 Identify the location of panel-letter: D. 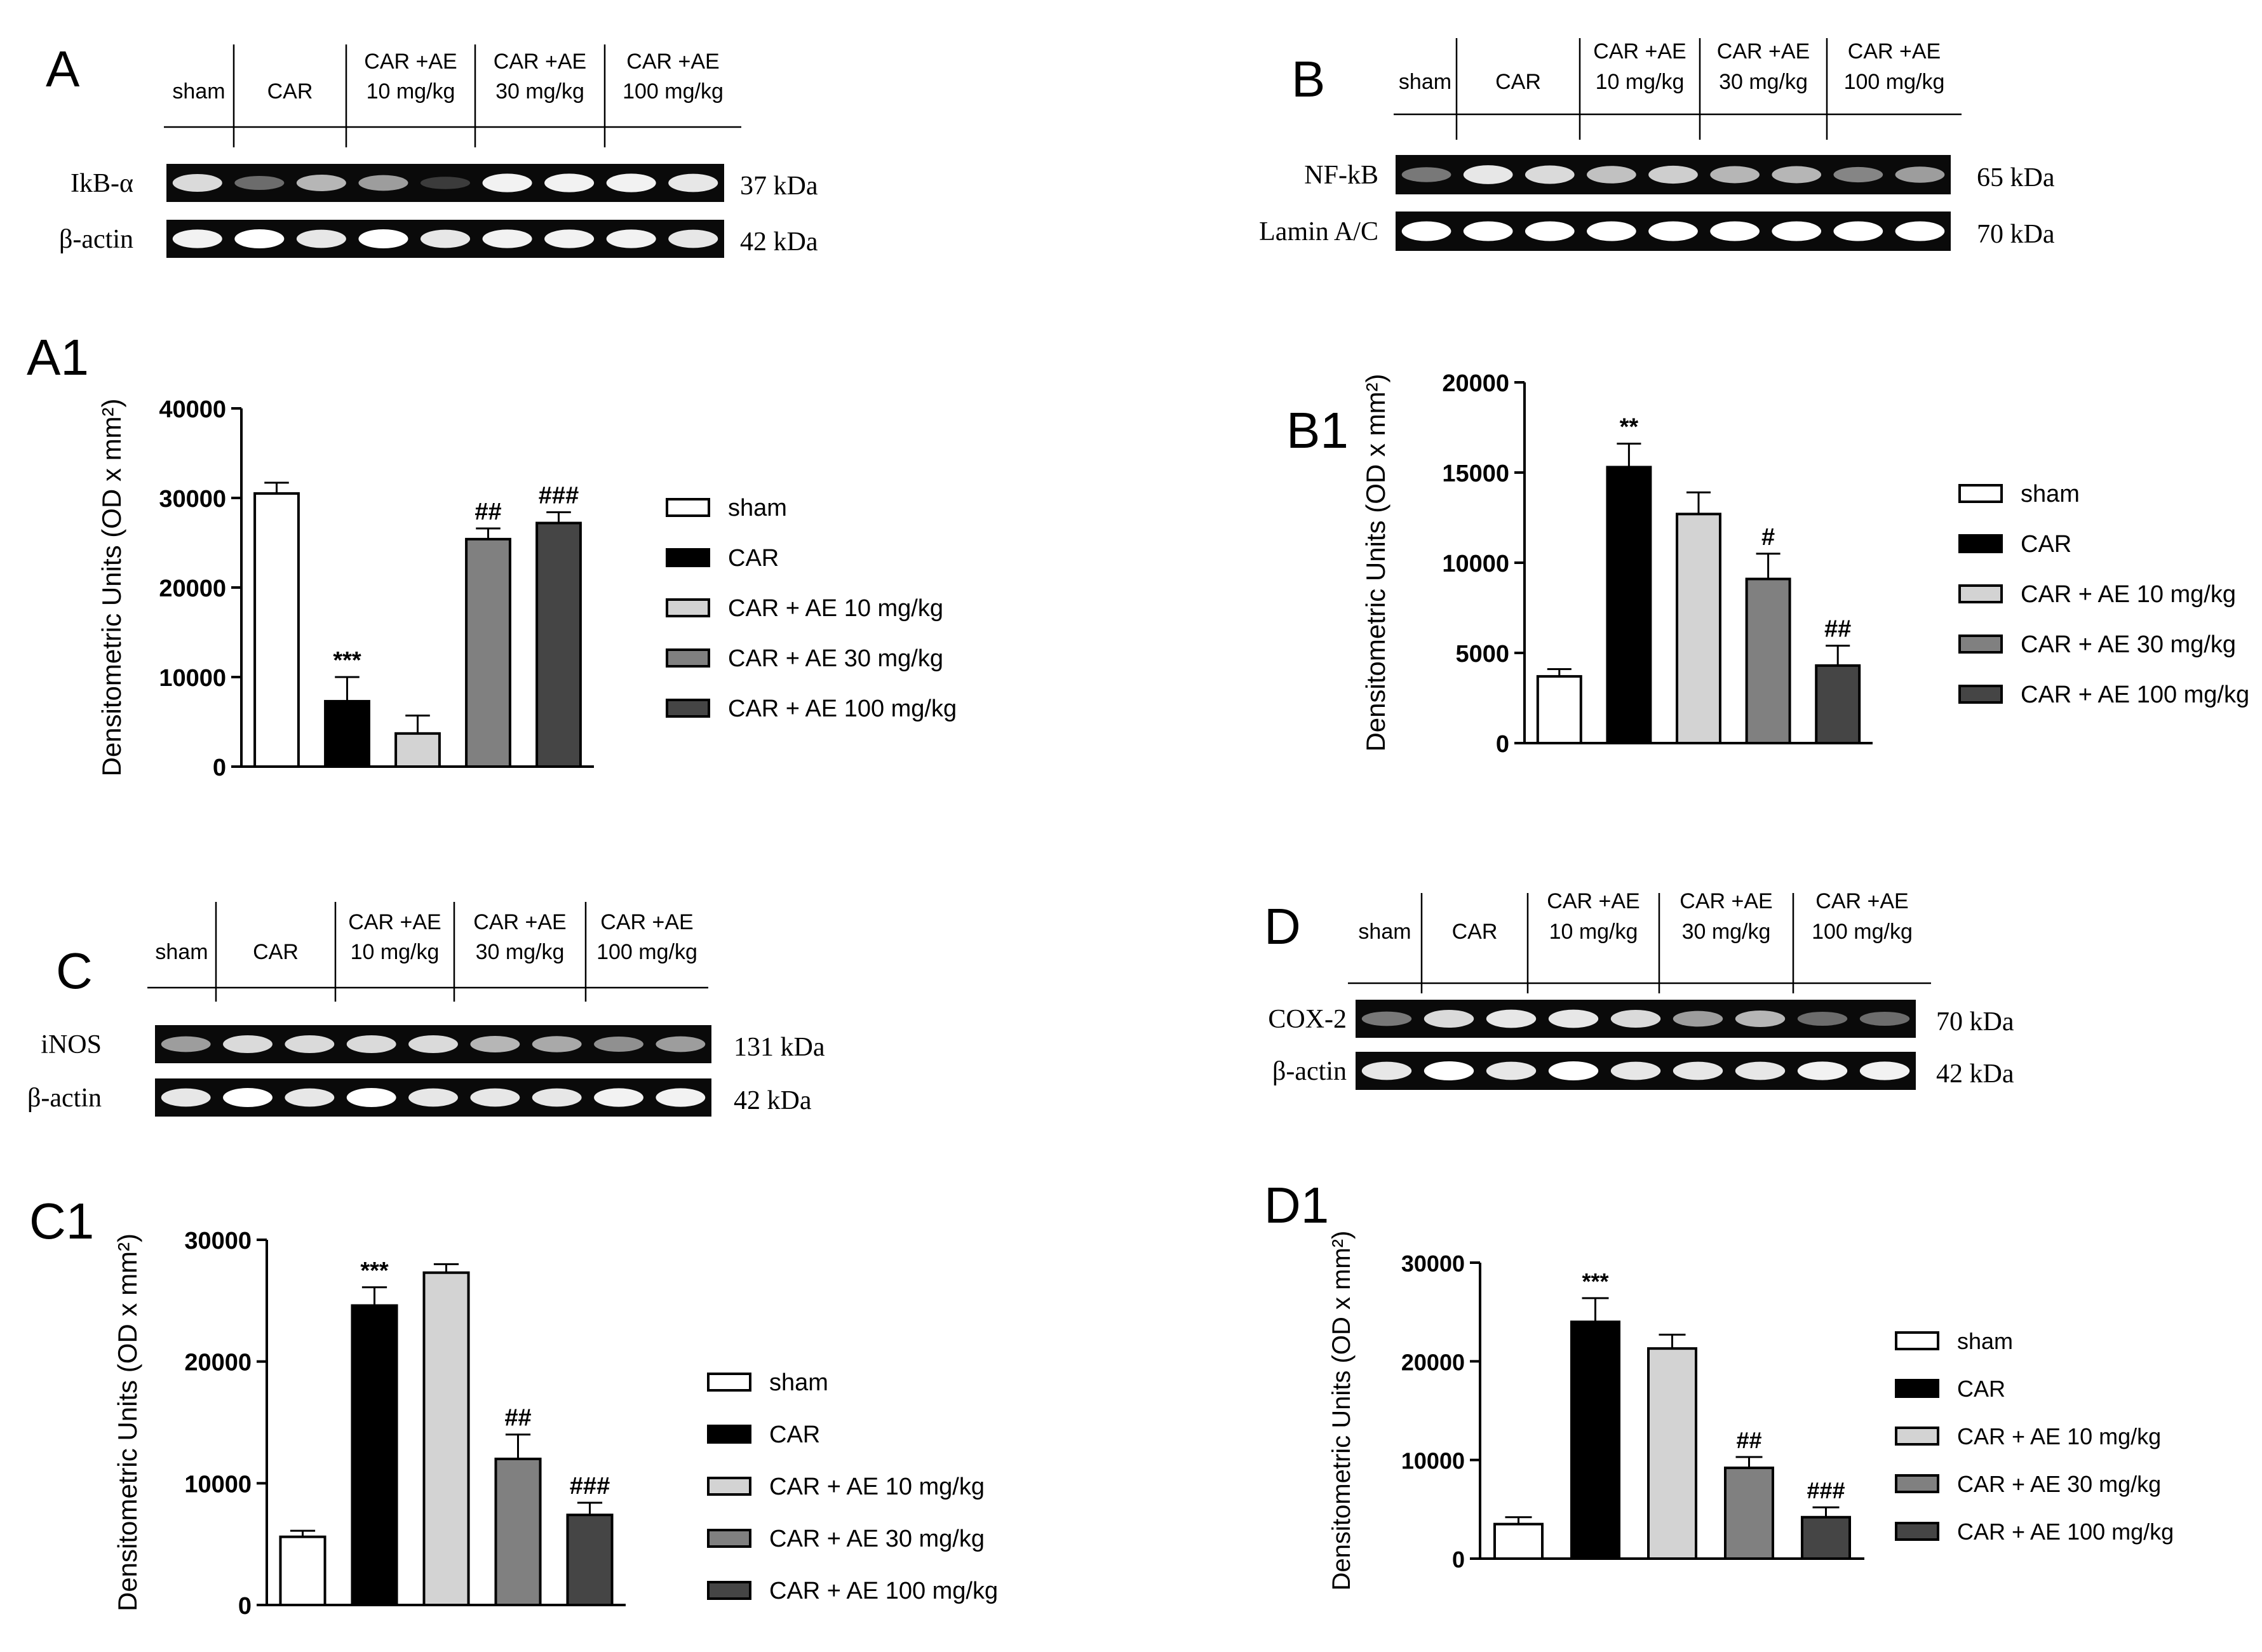
(1282, 926).